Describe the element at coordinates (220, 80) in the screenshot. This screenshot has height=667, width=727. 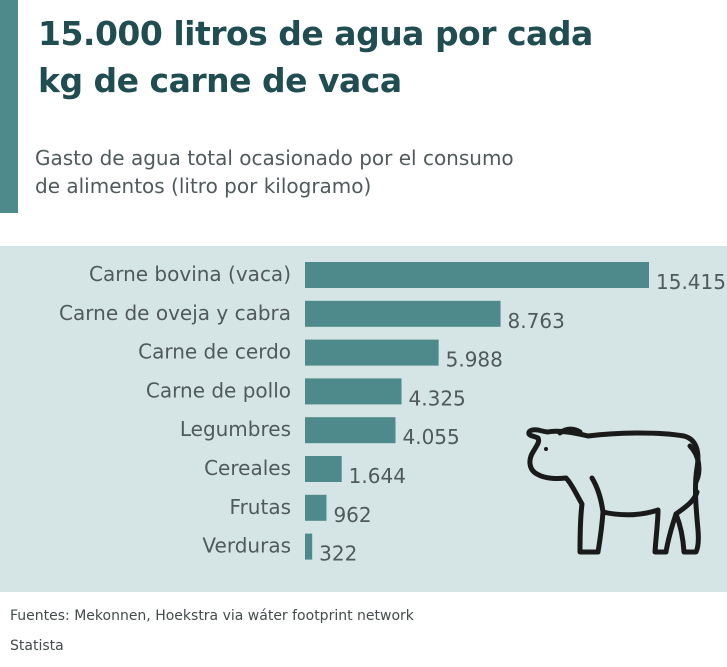
I see `title-line-2: kg de carne de vaca` at that location.